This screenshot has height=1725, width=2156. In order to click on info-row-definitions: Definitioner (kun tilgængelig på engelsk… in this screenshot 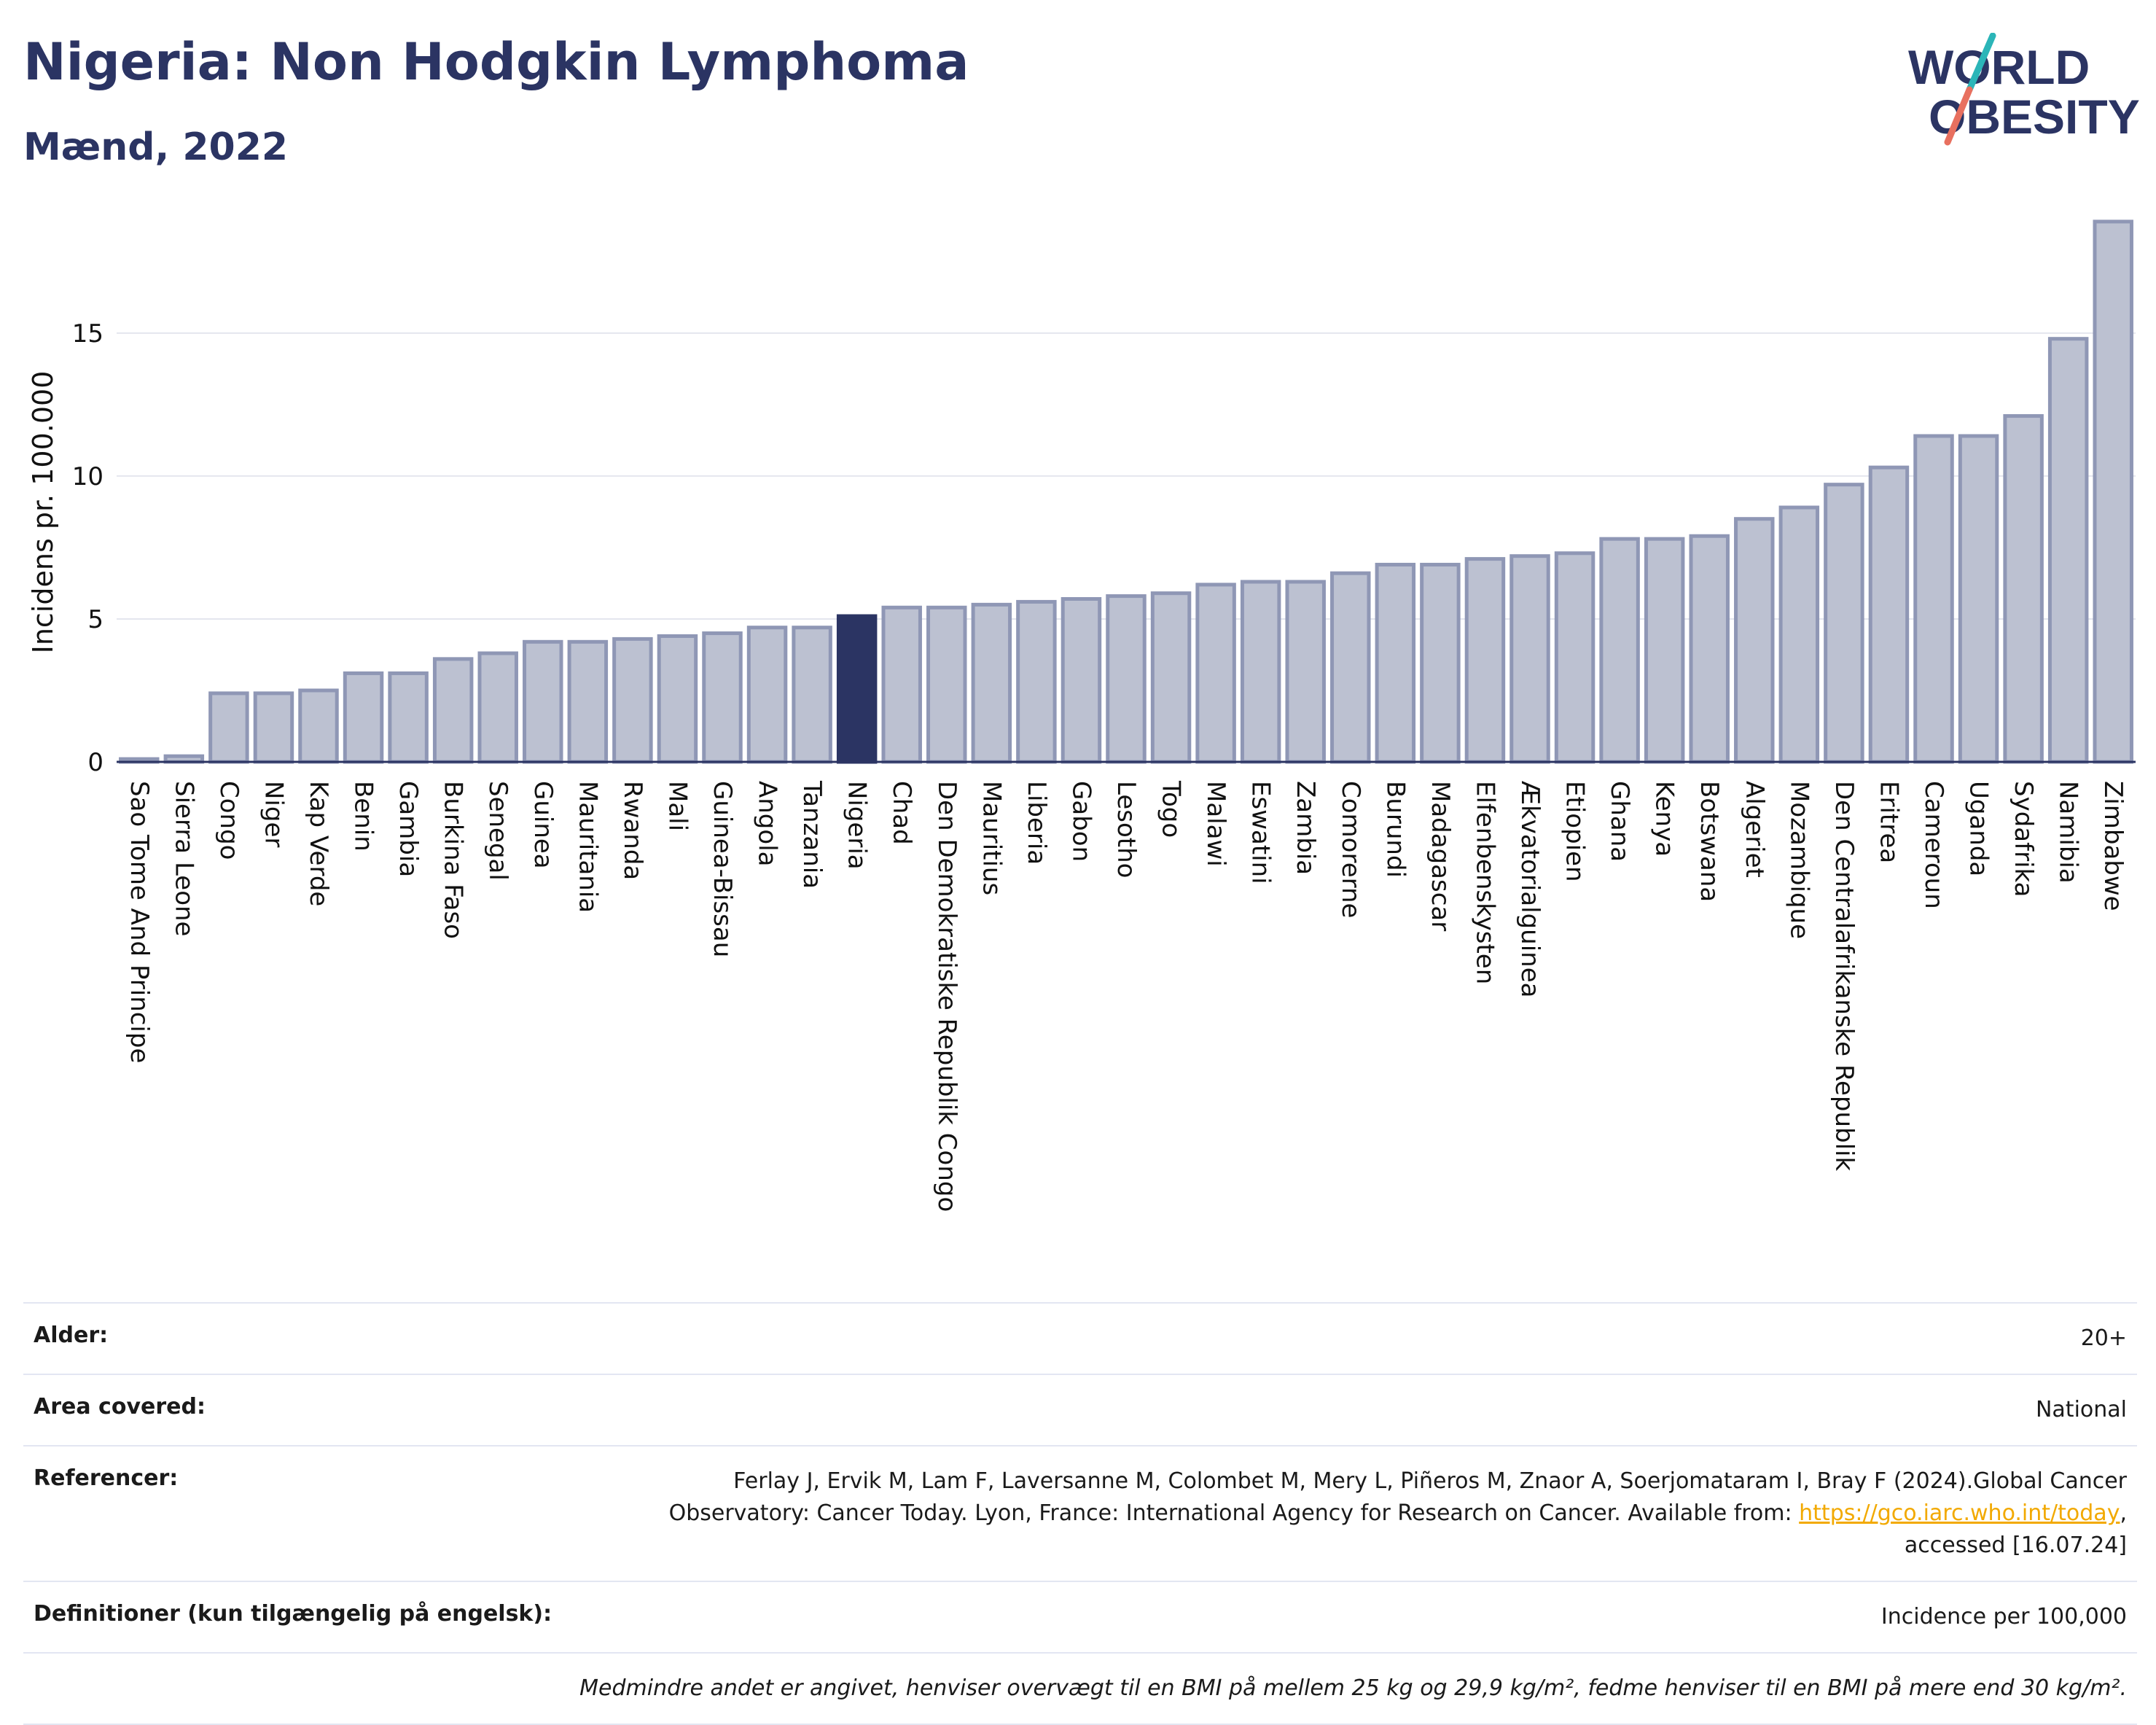, I will do `click(1080, 1617)`.